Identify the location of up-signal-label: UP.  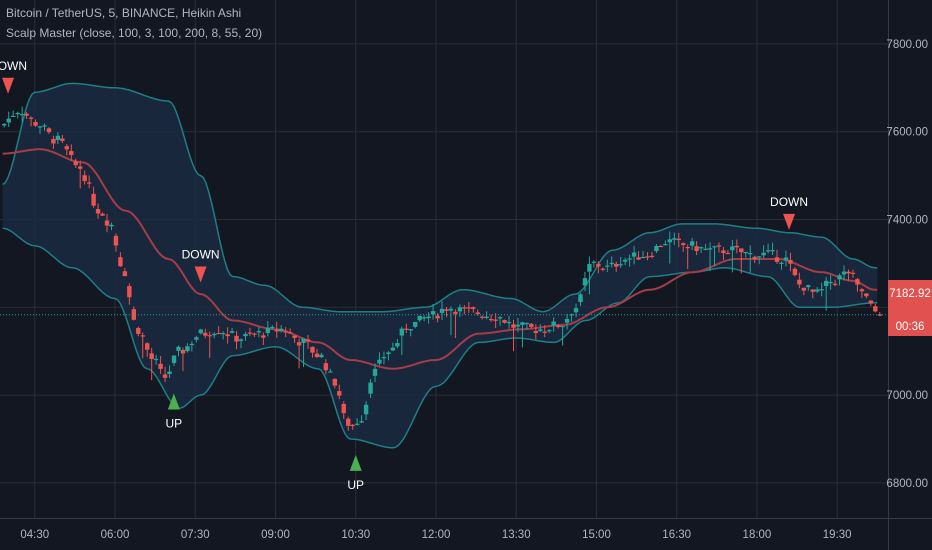
(174, 423).